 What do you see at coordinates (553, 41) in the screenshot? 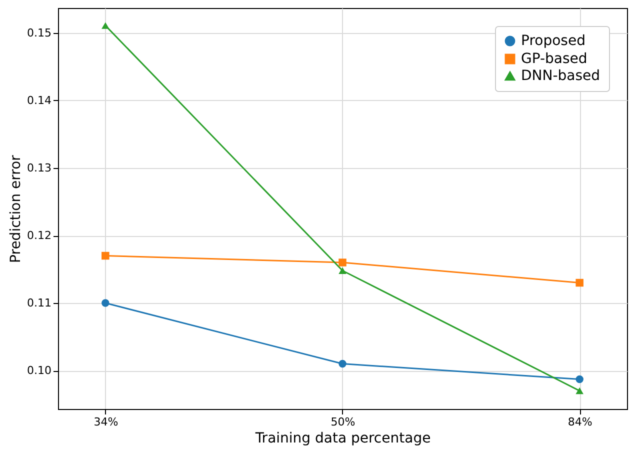
I see `legend-label: Proposed` at bounding box center [553, 41].